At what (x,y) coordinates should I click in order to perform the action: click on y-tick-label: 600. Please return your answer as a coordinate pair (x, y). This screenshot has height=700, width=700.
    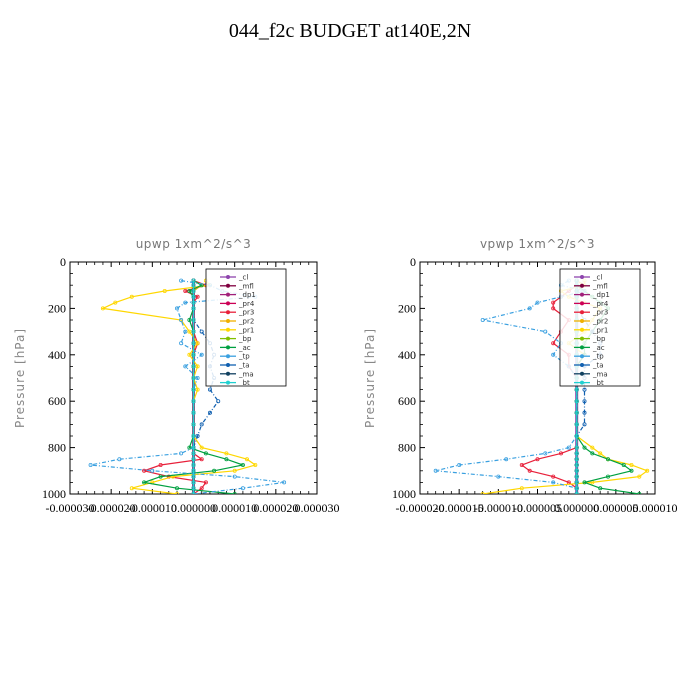
    Looking at the image, I should click on (407, 401).